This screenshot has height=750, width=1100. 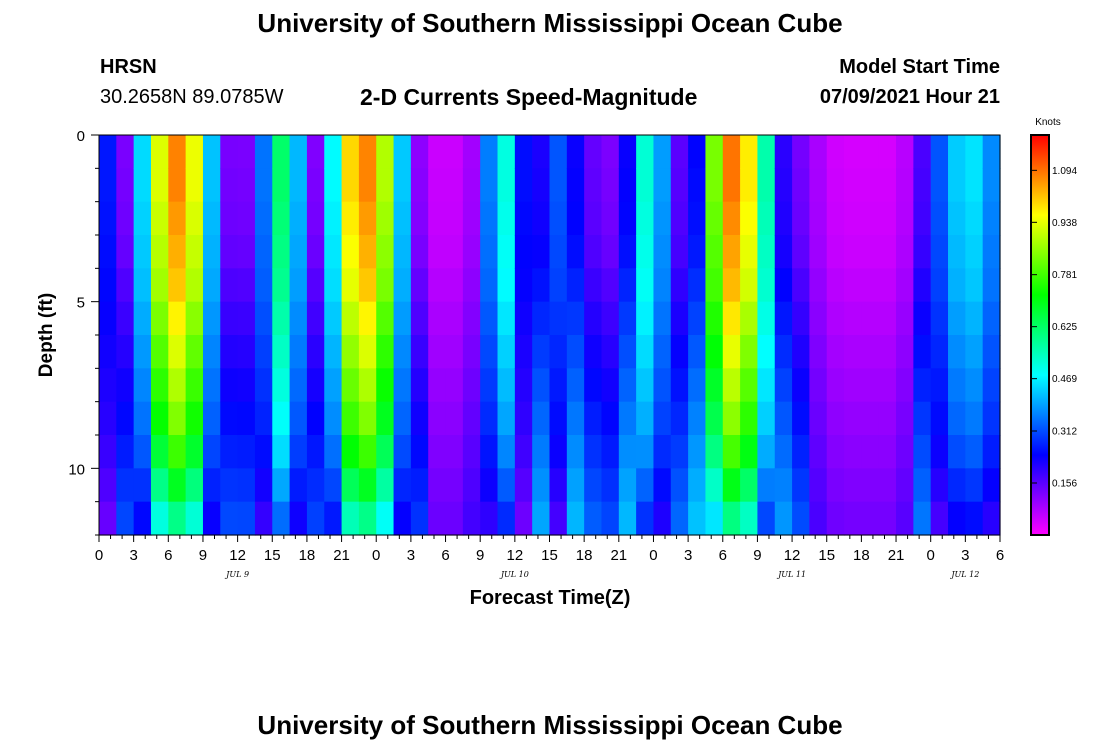 What do you see at coordinates (931, 555) in the screenshot?
I see `x-tick-label: 0` at bounding box center [931, 555].